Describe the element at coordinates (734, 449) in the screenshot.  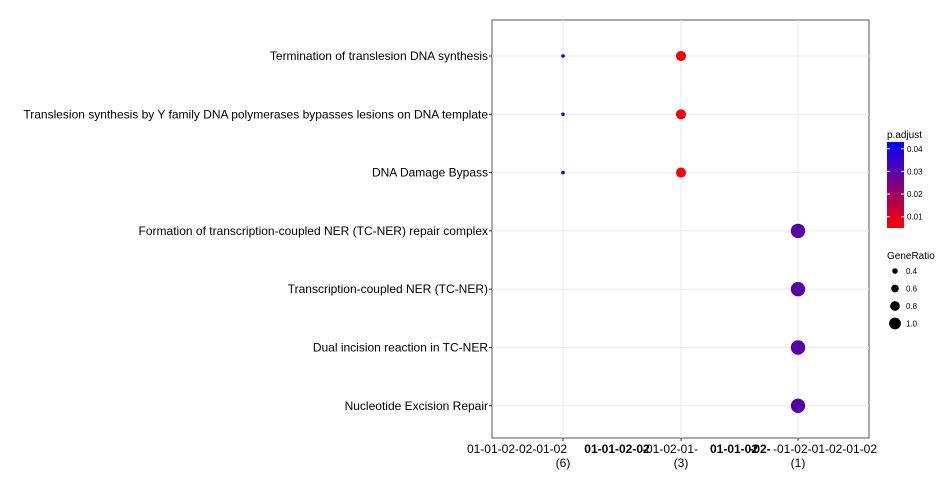
I see `x-tick-label: 01-01-02` at that location.